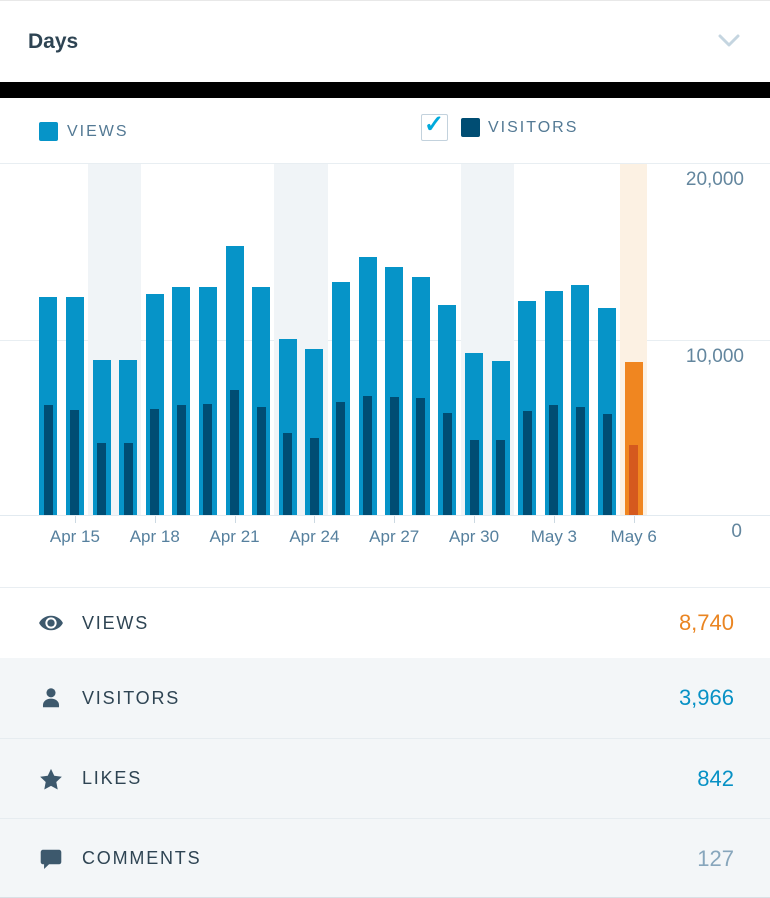 The height and width of the screenshot is (898, 770). I want to click on x-axis-label: Apr 24, so click(314, 536).